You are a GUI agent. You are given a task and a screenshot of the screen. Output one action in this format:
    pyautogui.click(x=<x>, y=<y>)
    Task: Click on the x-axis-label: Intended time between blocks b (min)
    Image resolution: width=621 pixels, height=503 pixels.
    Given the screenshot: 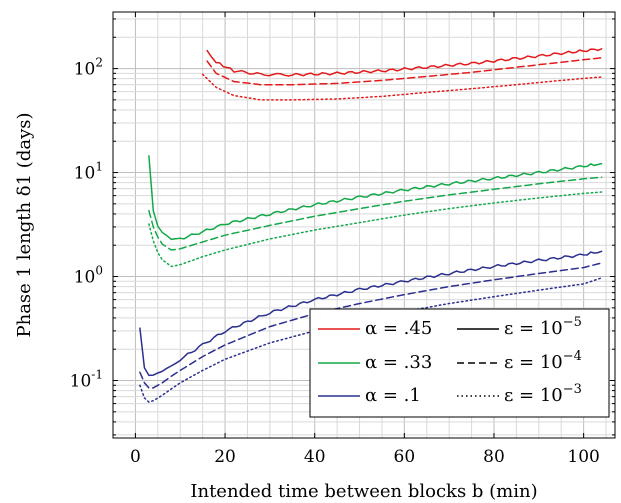 What is the action you would take?
    pyautogui.click(x=363, y=491)
    